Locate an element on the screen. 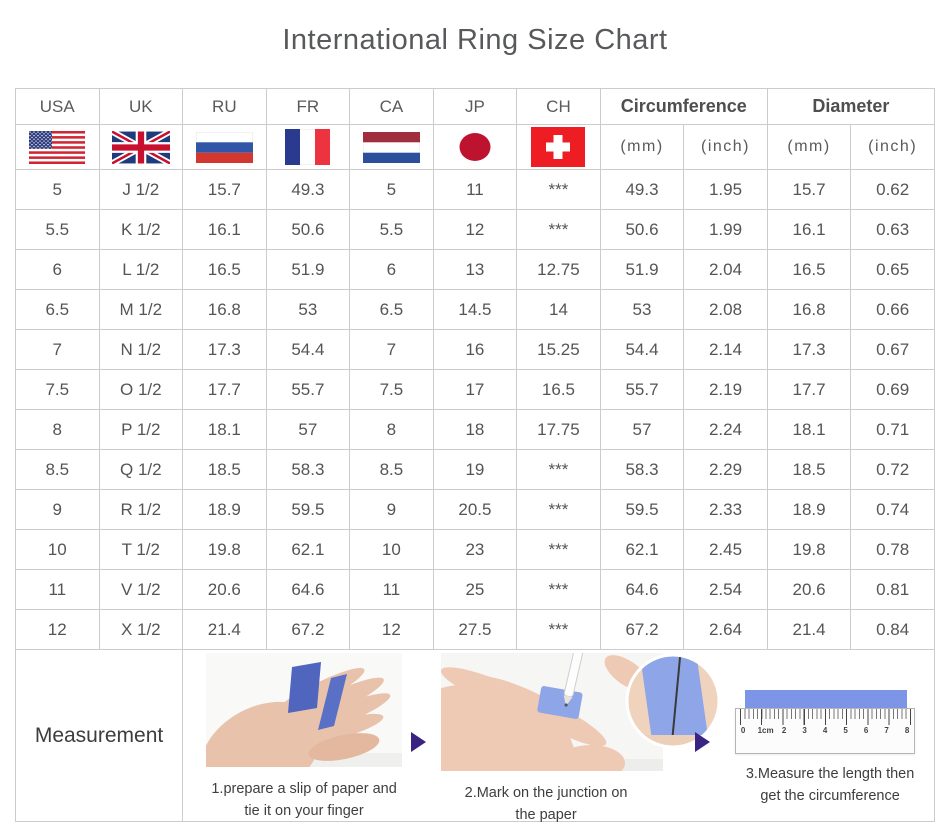 The height and width of the screenshot is (824, 950). size-cell: 64.6 is located at coordinates (308, 589).